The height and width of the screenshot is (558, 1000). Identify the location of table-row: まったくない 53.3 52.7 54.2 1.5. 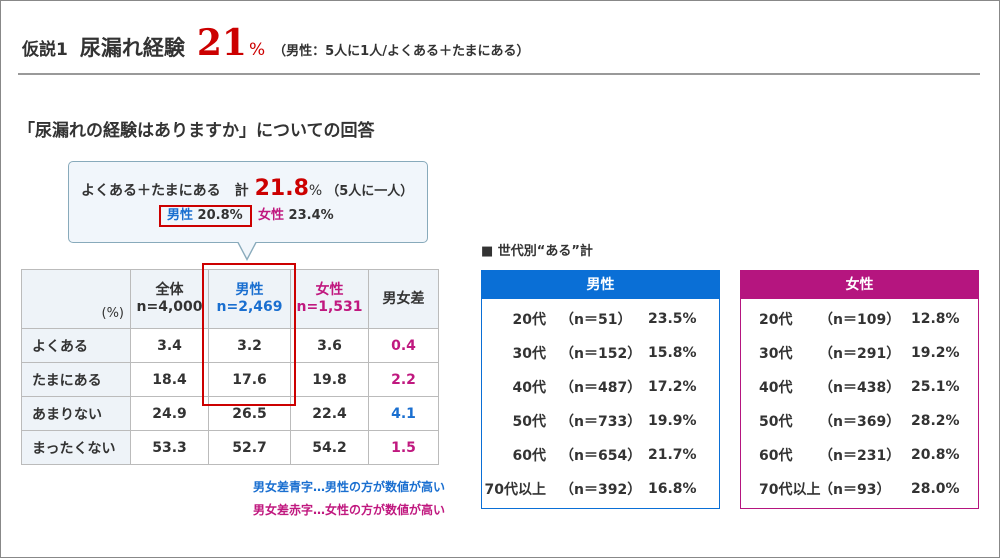
(230, 447).